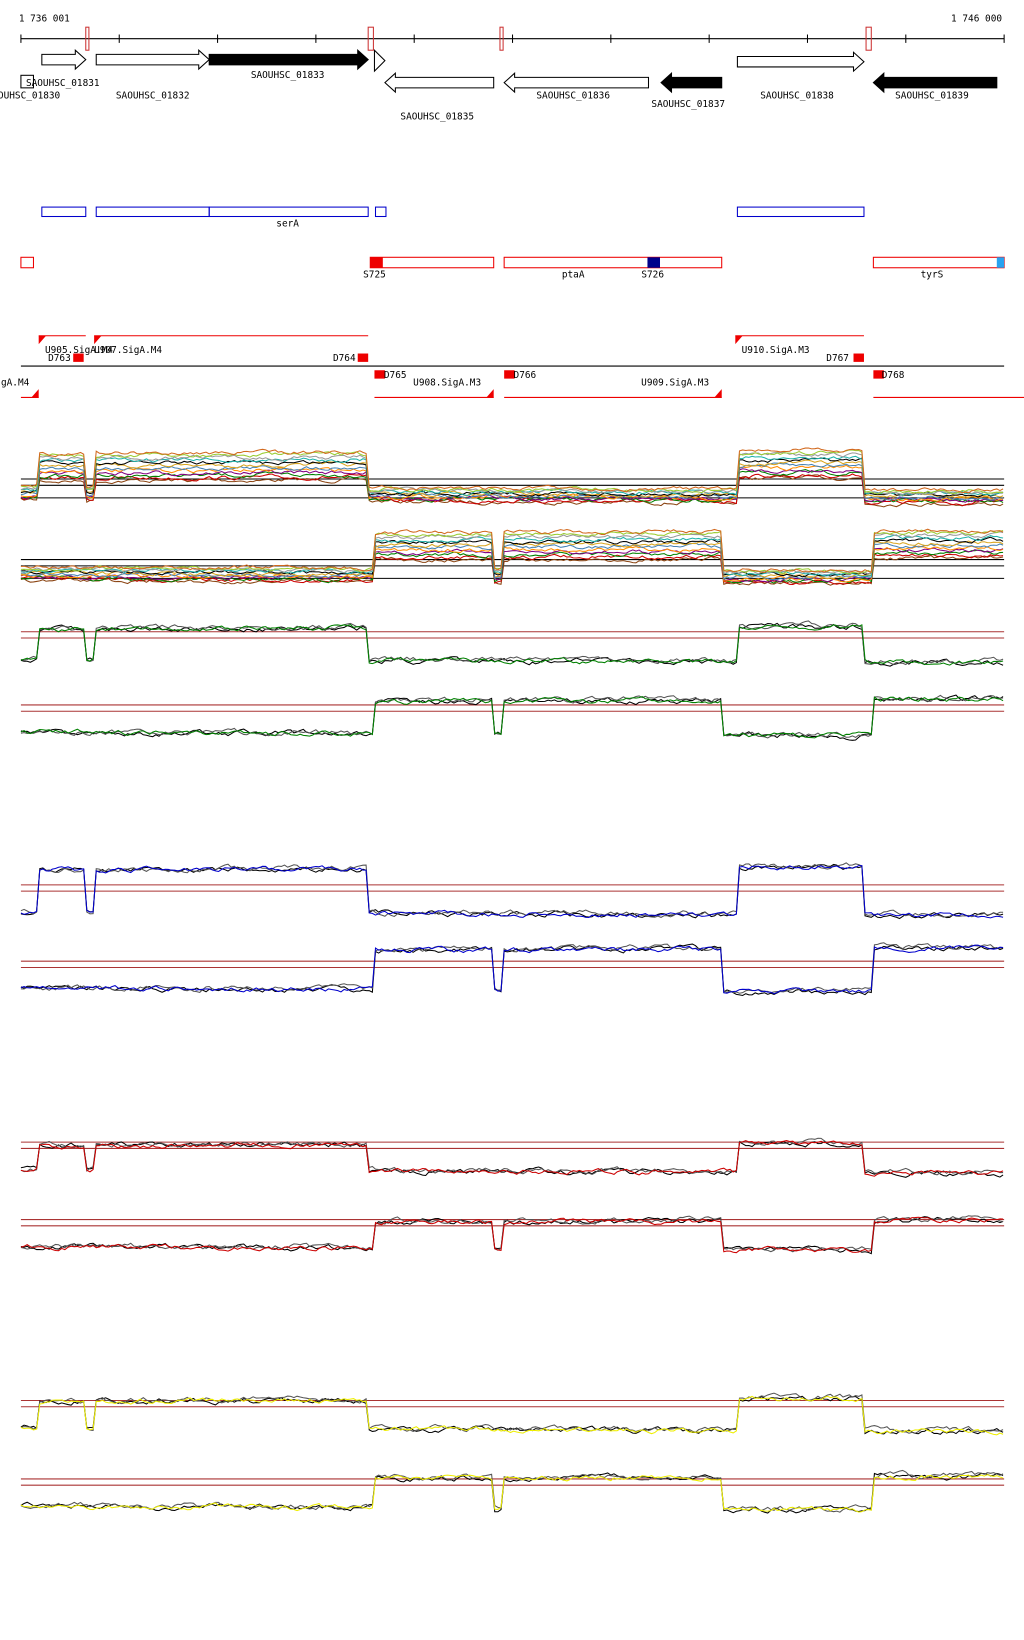 Image resolution: width=1024 pixels, height=1640 pixels. I want to click on promoter-label: D765, so click(395, 375).